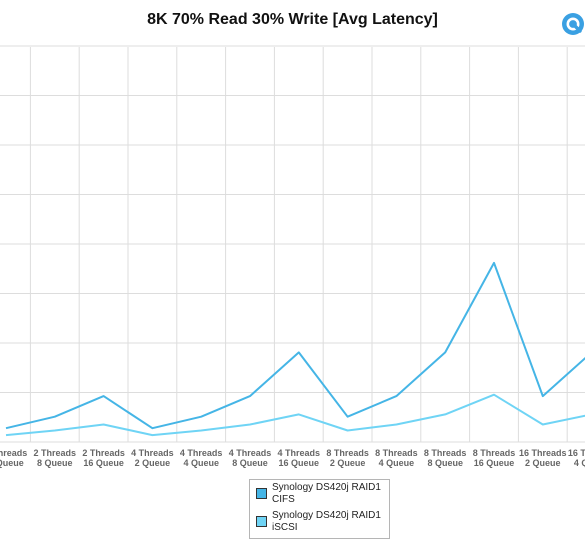 Image resolution: width=585 pixels, height=542 pixels. I want to click on legend-label-cifs: Synology DS420j RAID1 CIFS, so click(326, 493).